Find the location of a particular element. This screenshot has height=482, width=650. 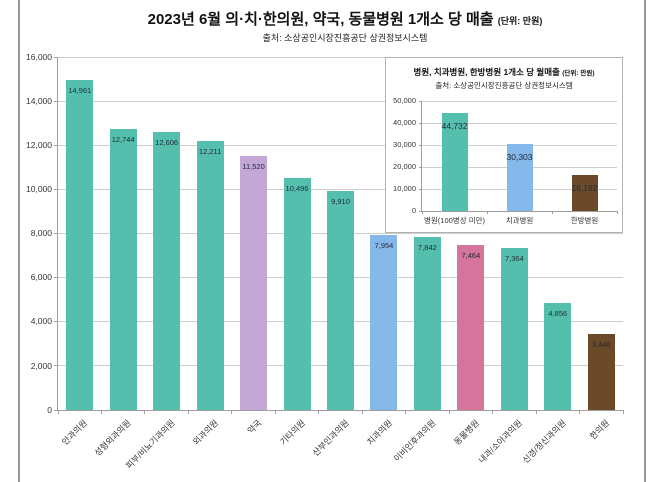

bar-value-label: 11,520 is located at coordinates (253, 166).